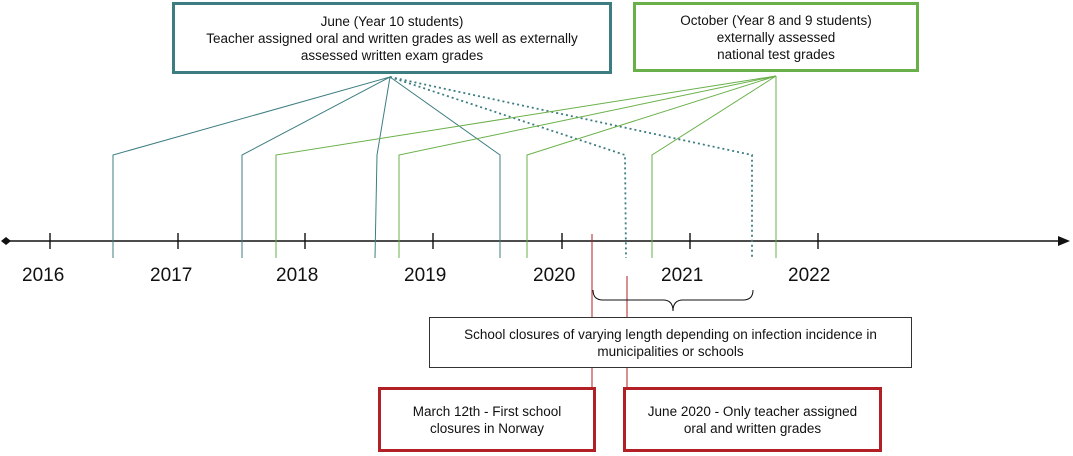 This screenshot has height=456, width=1073. Describe the element at coordinates (487, 428) in the screenshot. I see `march-box-line-2: closures in Norway` at that location.